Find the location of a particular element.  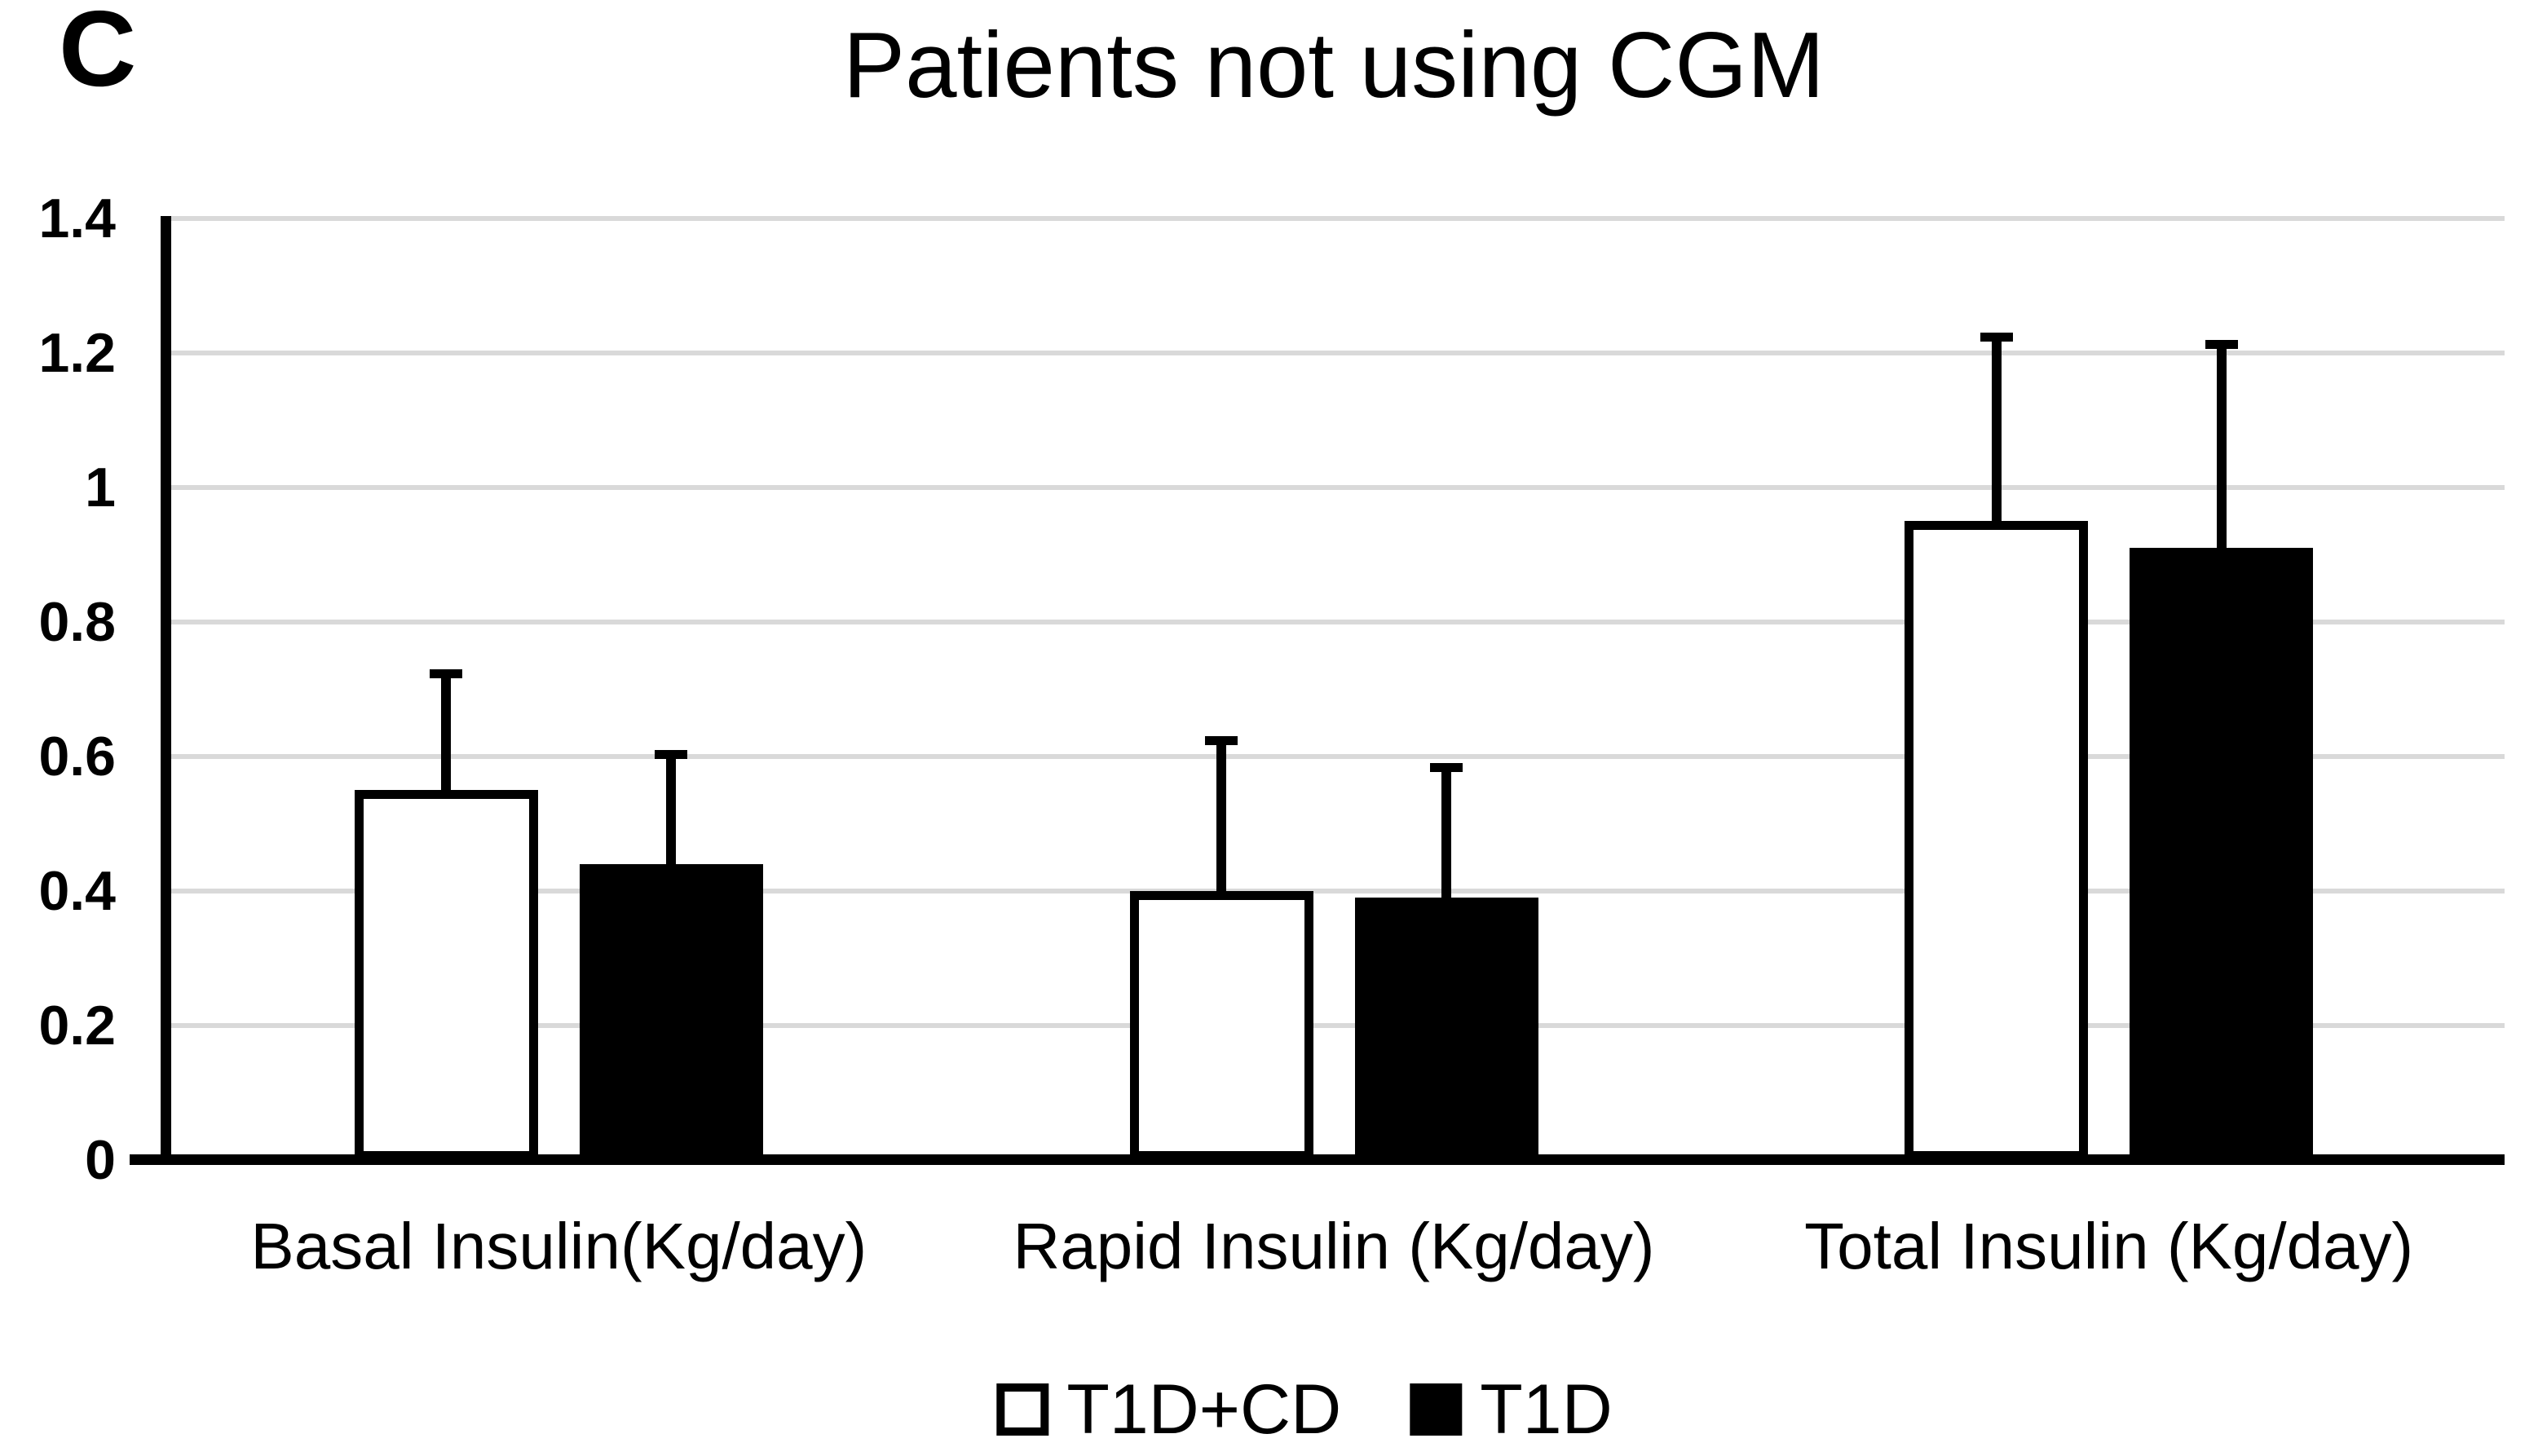

legend-swatch-t1d is located at coordinates (1436, 1410).